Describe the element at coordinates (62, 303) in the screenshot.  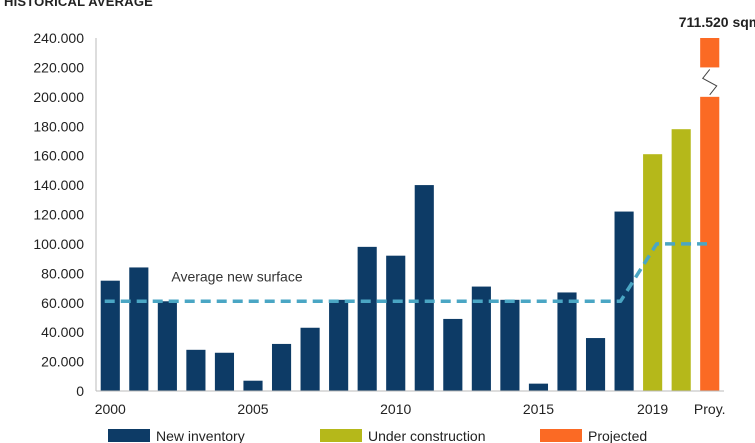
I see `y-tick-label: 60.000` at that location.